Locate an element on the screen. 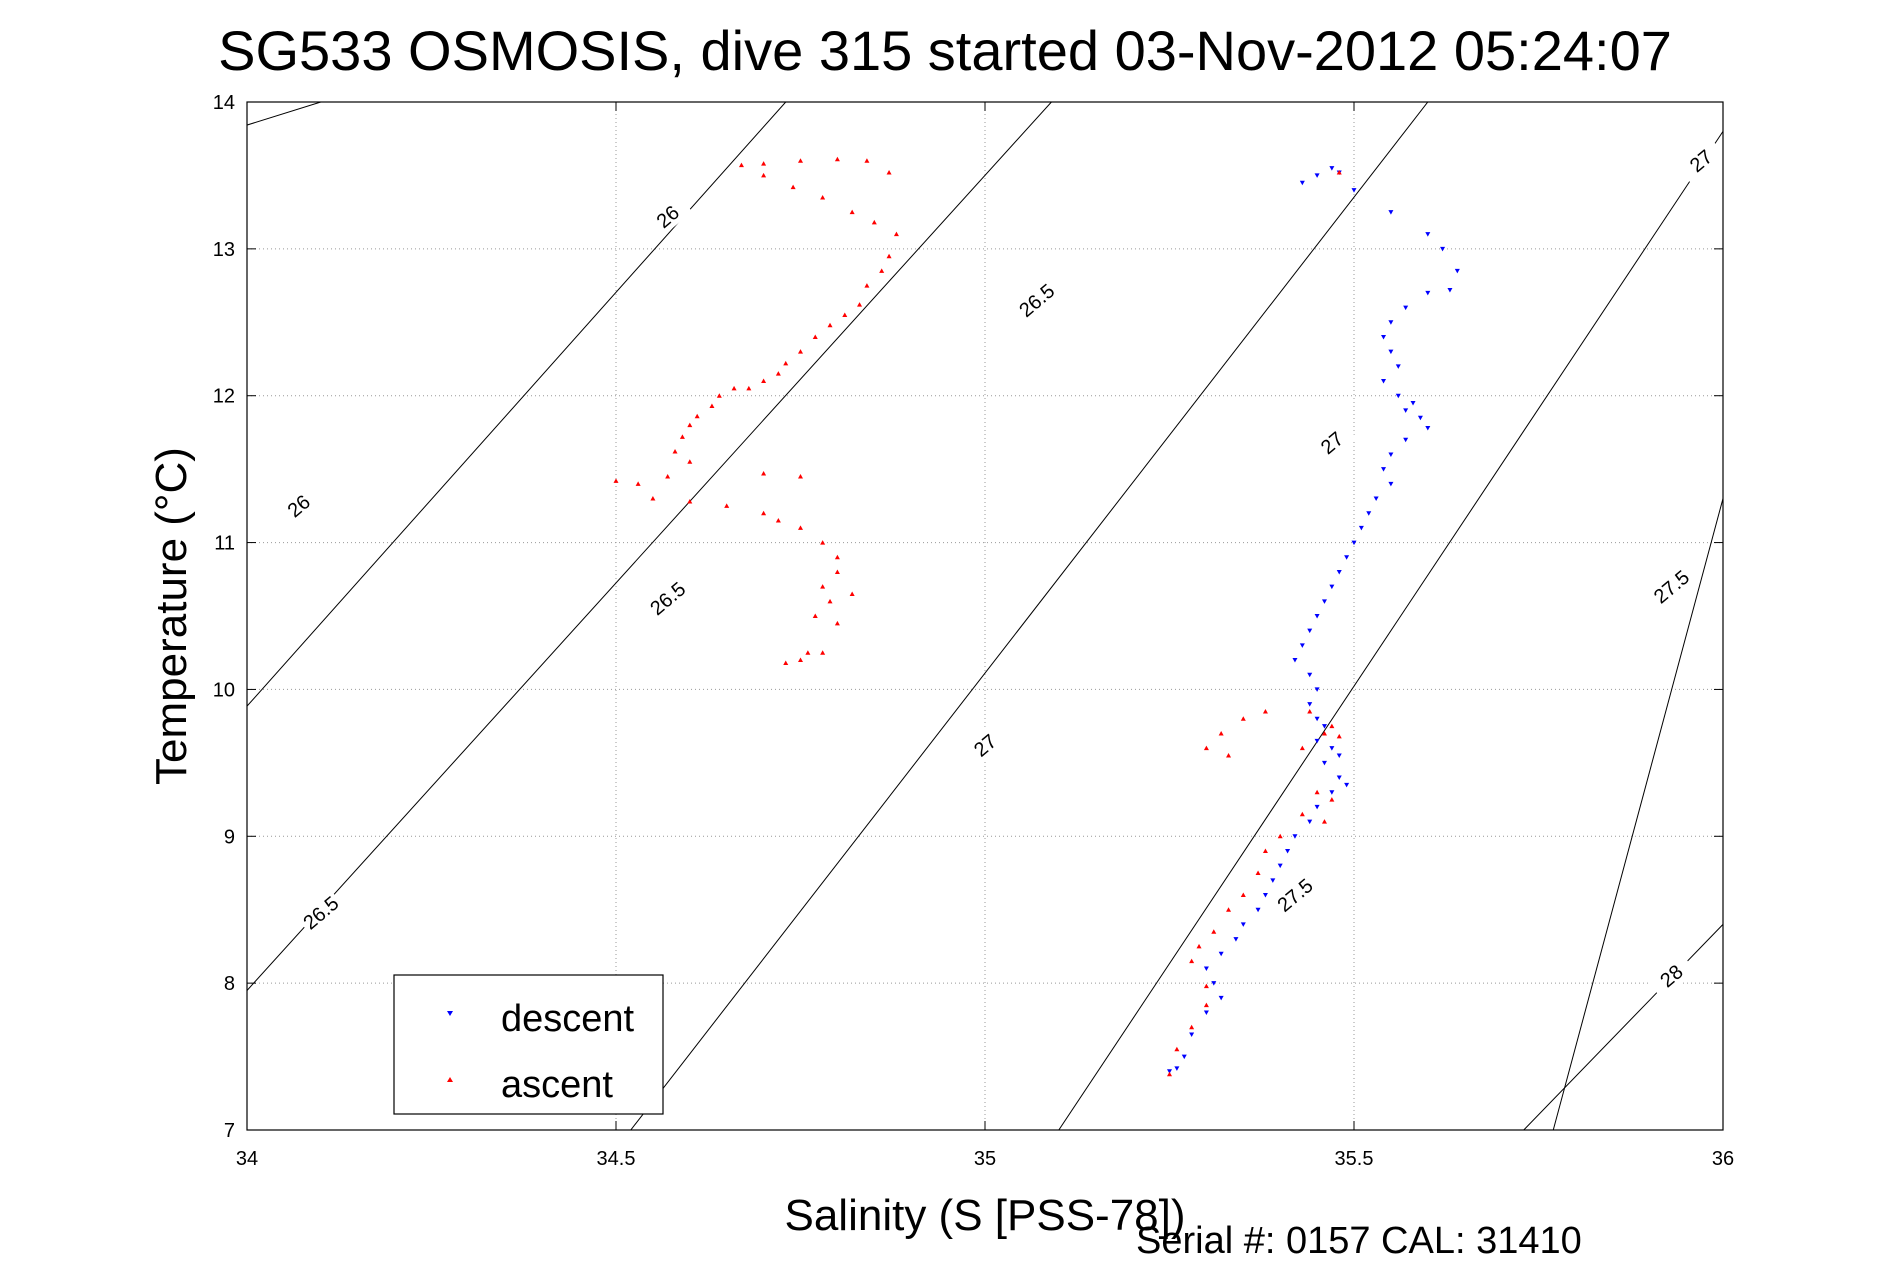 This screenshot has width=1891, height=1262. isopycnal-line is located at coordinates (1637, 814).